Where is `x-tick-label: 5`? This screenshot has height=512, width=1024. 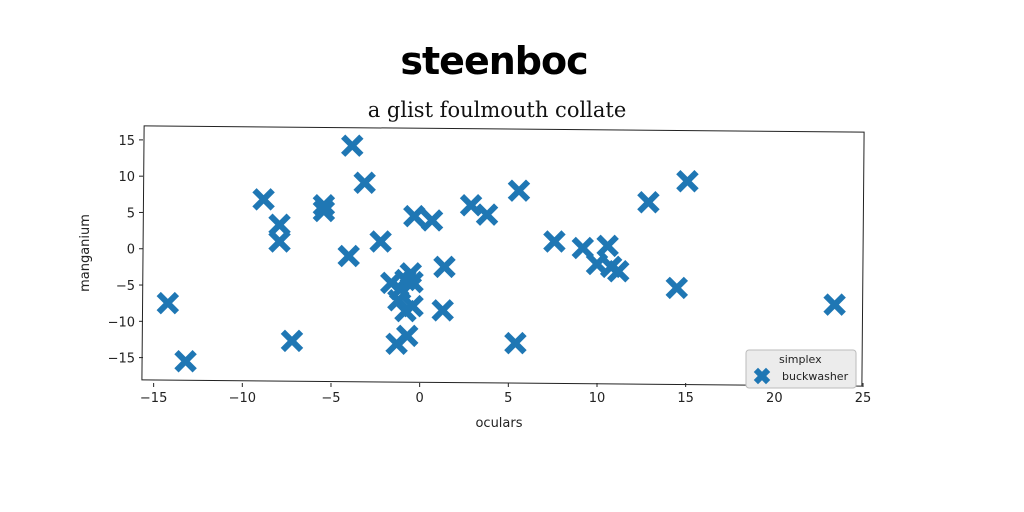 x-tick-label: 5 is located at coordinates (508, 398).